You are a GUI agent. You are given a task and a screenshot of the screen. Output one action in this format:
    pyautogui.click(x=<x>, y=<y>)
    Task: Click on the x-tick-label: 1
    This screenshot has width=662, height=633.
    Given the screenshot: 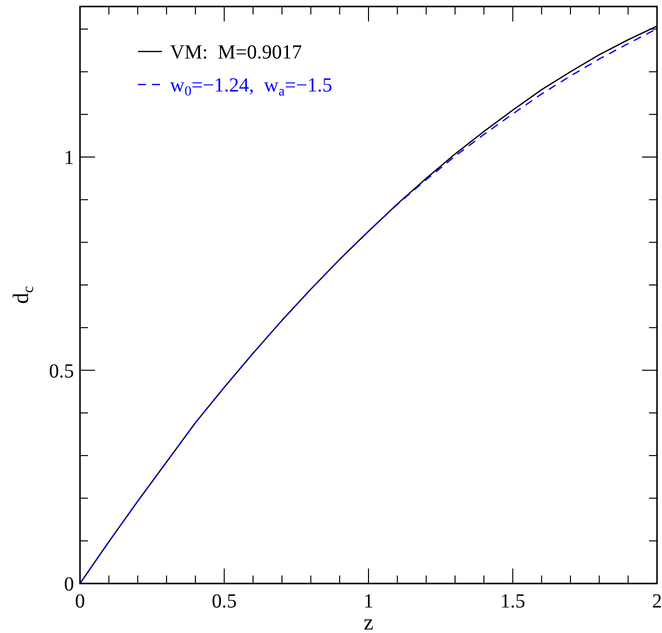 What is the action you would take?
    pyautogui.click(x=369, y=601)
    